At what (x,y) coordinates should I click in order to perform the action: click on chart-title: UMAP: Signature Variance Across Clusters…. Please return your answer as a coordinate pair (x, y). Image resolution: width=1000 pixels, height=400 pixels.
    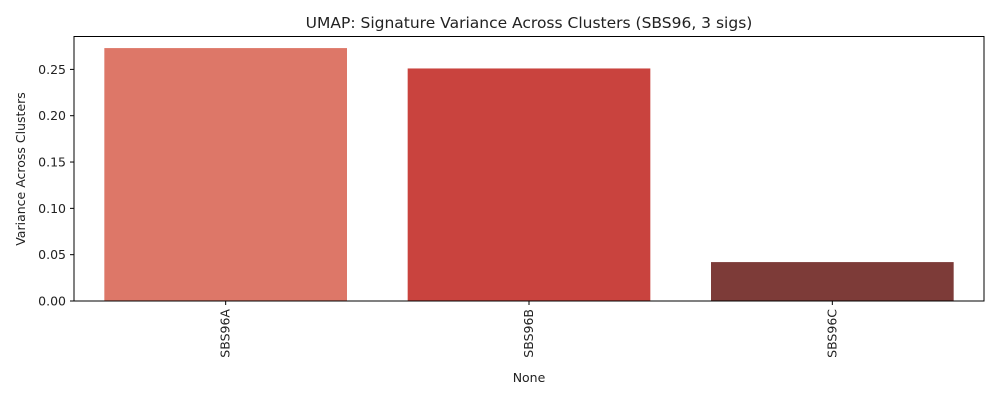
    Looking at the image, I should click on (529, 23).